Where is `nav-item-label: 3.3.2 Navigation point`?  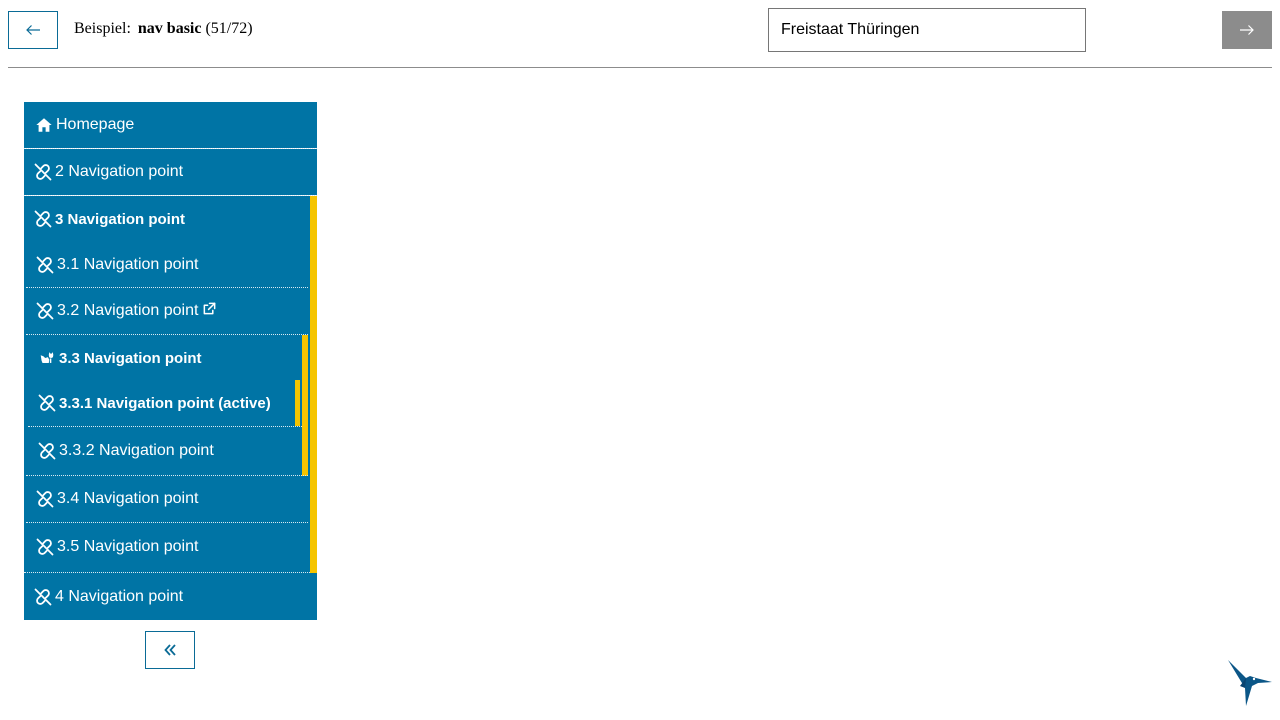 nav-item-label: 3.3.2 Navigation point is located at coordinates (136, 450).